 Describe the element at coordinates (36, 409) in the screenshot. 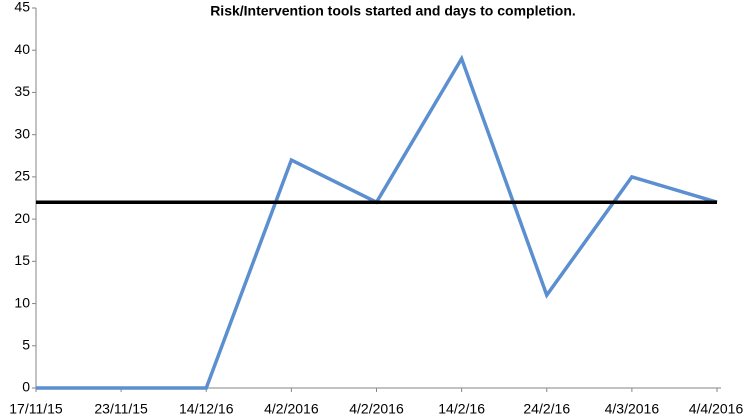

I see `x-tick-label: 17/11/15` at that location.